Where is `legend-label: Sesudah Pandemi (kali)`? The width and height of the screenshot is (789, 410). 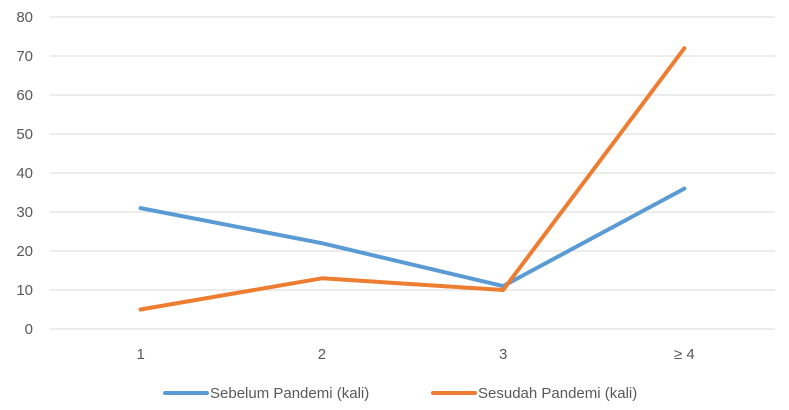
legend-label: Sesudah Pandemi (kali) is located at coordinates (557, 393).